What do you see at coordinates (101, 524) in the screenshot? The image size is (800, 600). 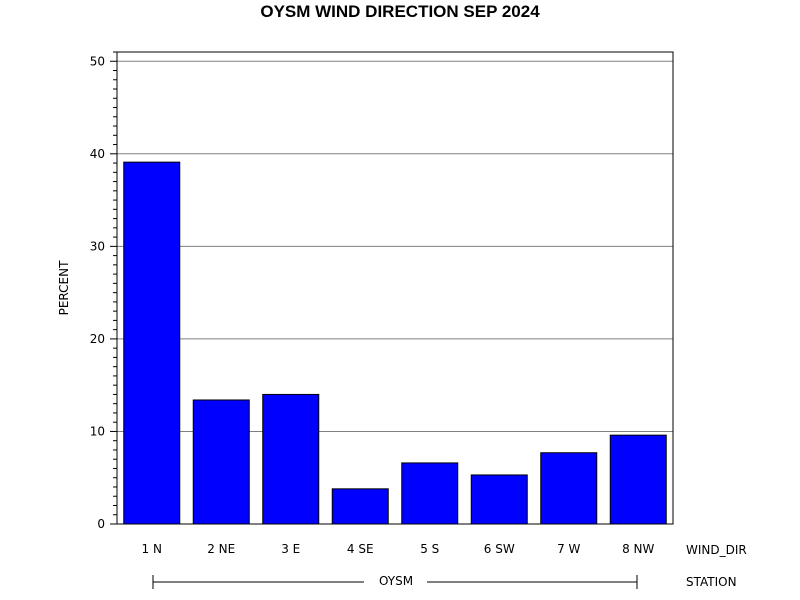 I see `y-tick-label: 0` at bounding box center [101, 524].